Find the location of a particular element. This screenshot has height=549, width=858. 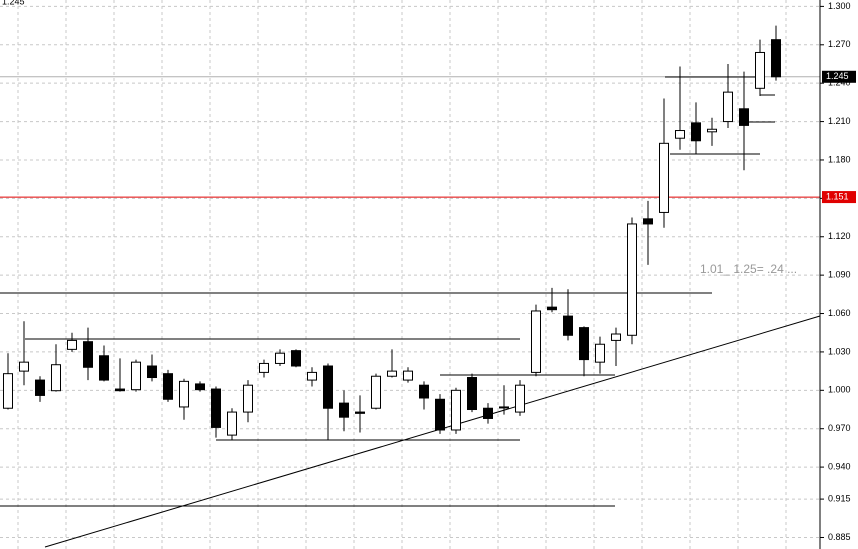

y-tick-label: 1.090 is located at coordinates (839, 275).